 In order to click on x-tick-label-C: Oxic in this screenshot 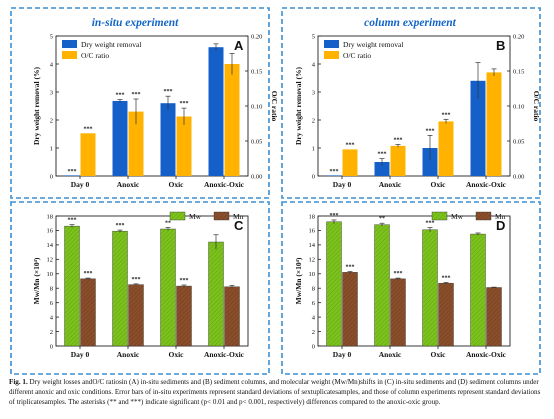, I will do `click(177, 354)`.